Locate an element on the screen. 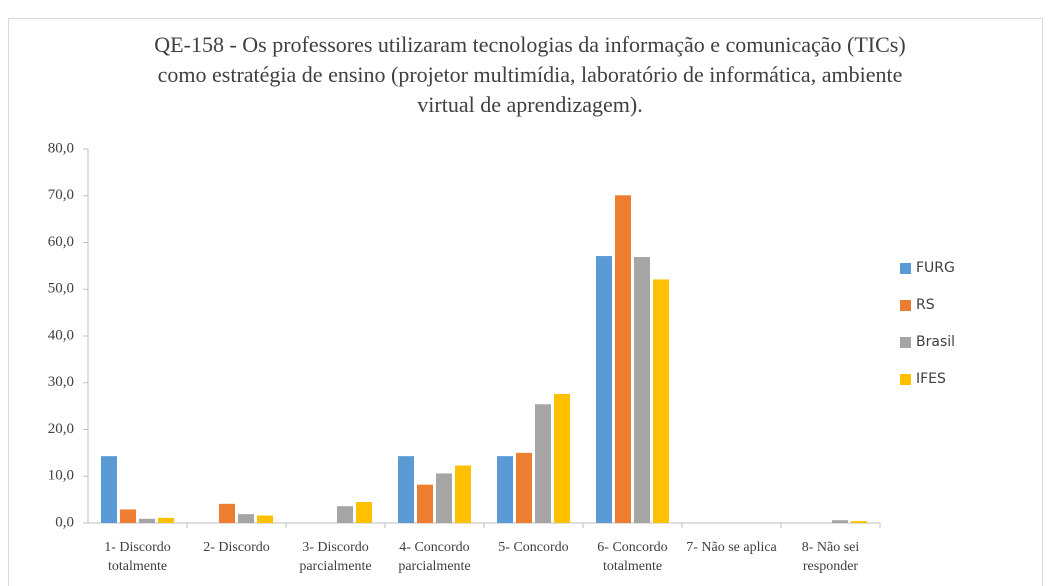  y-tick-label: 80,0 is located at coordinates (61, 148).